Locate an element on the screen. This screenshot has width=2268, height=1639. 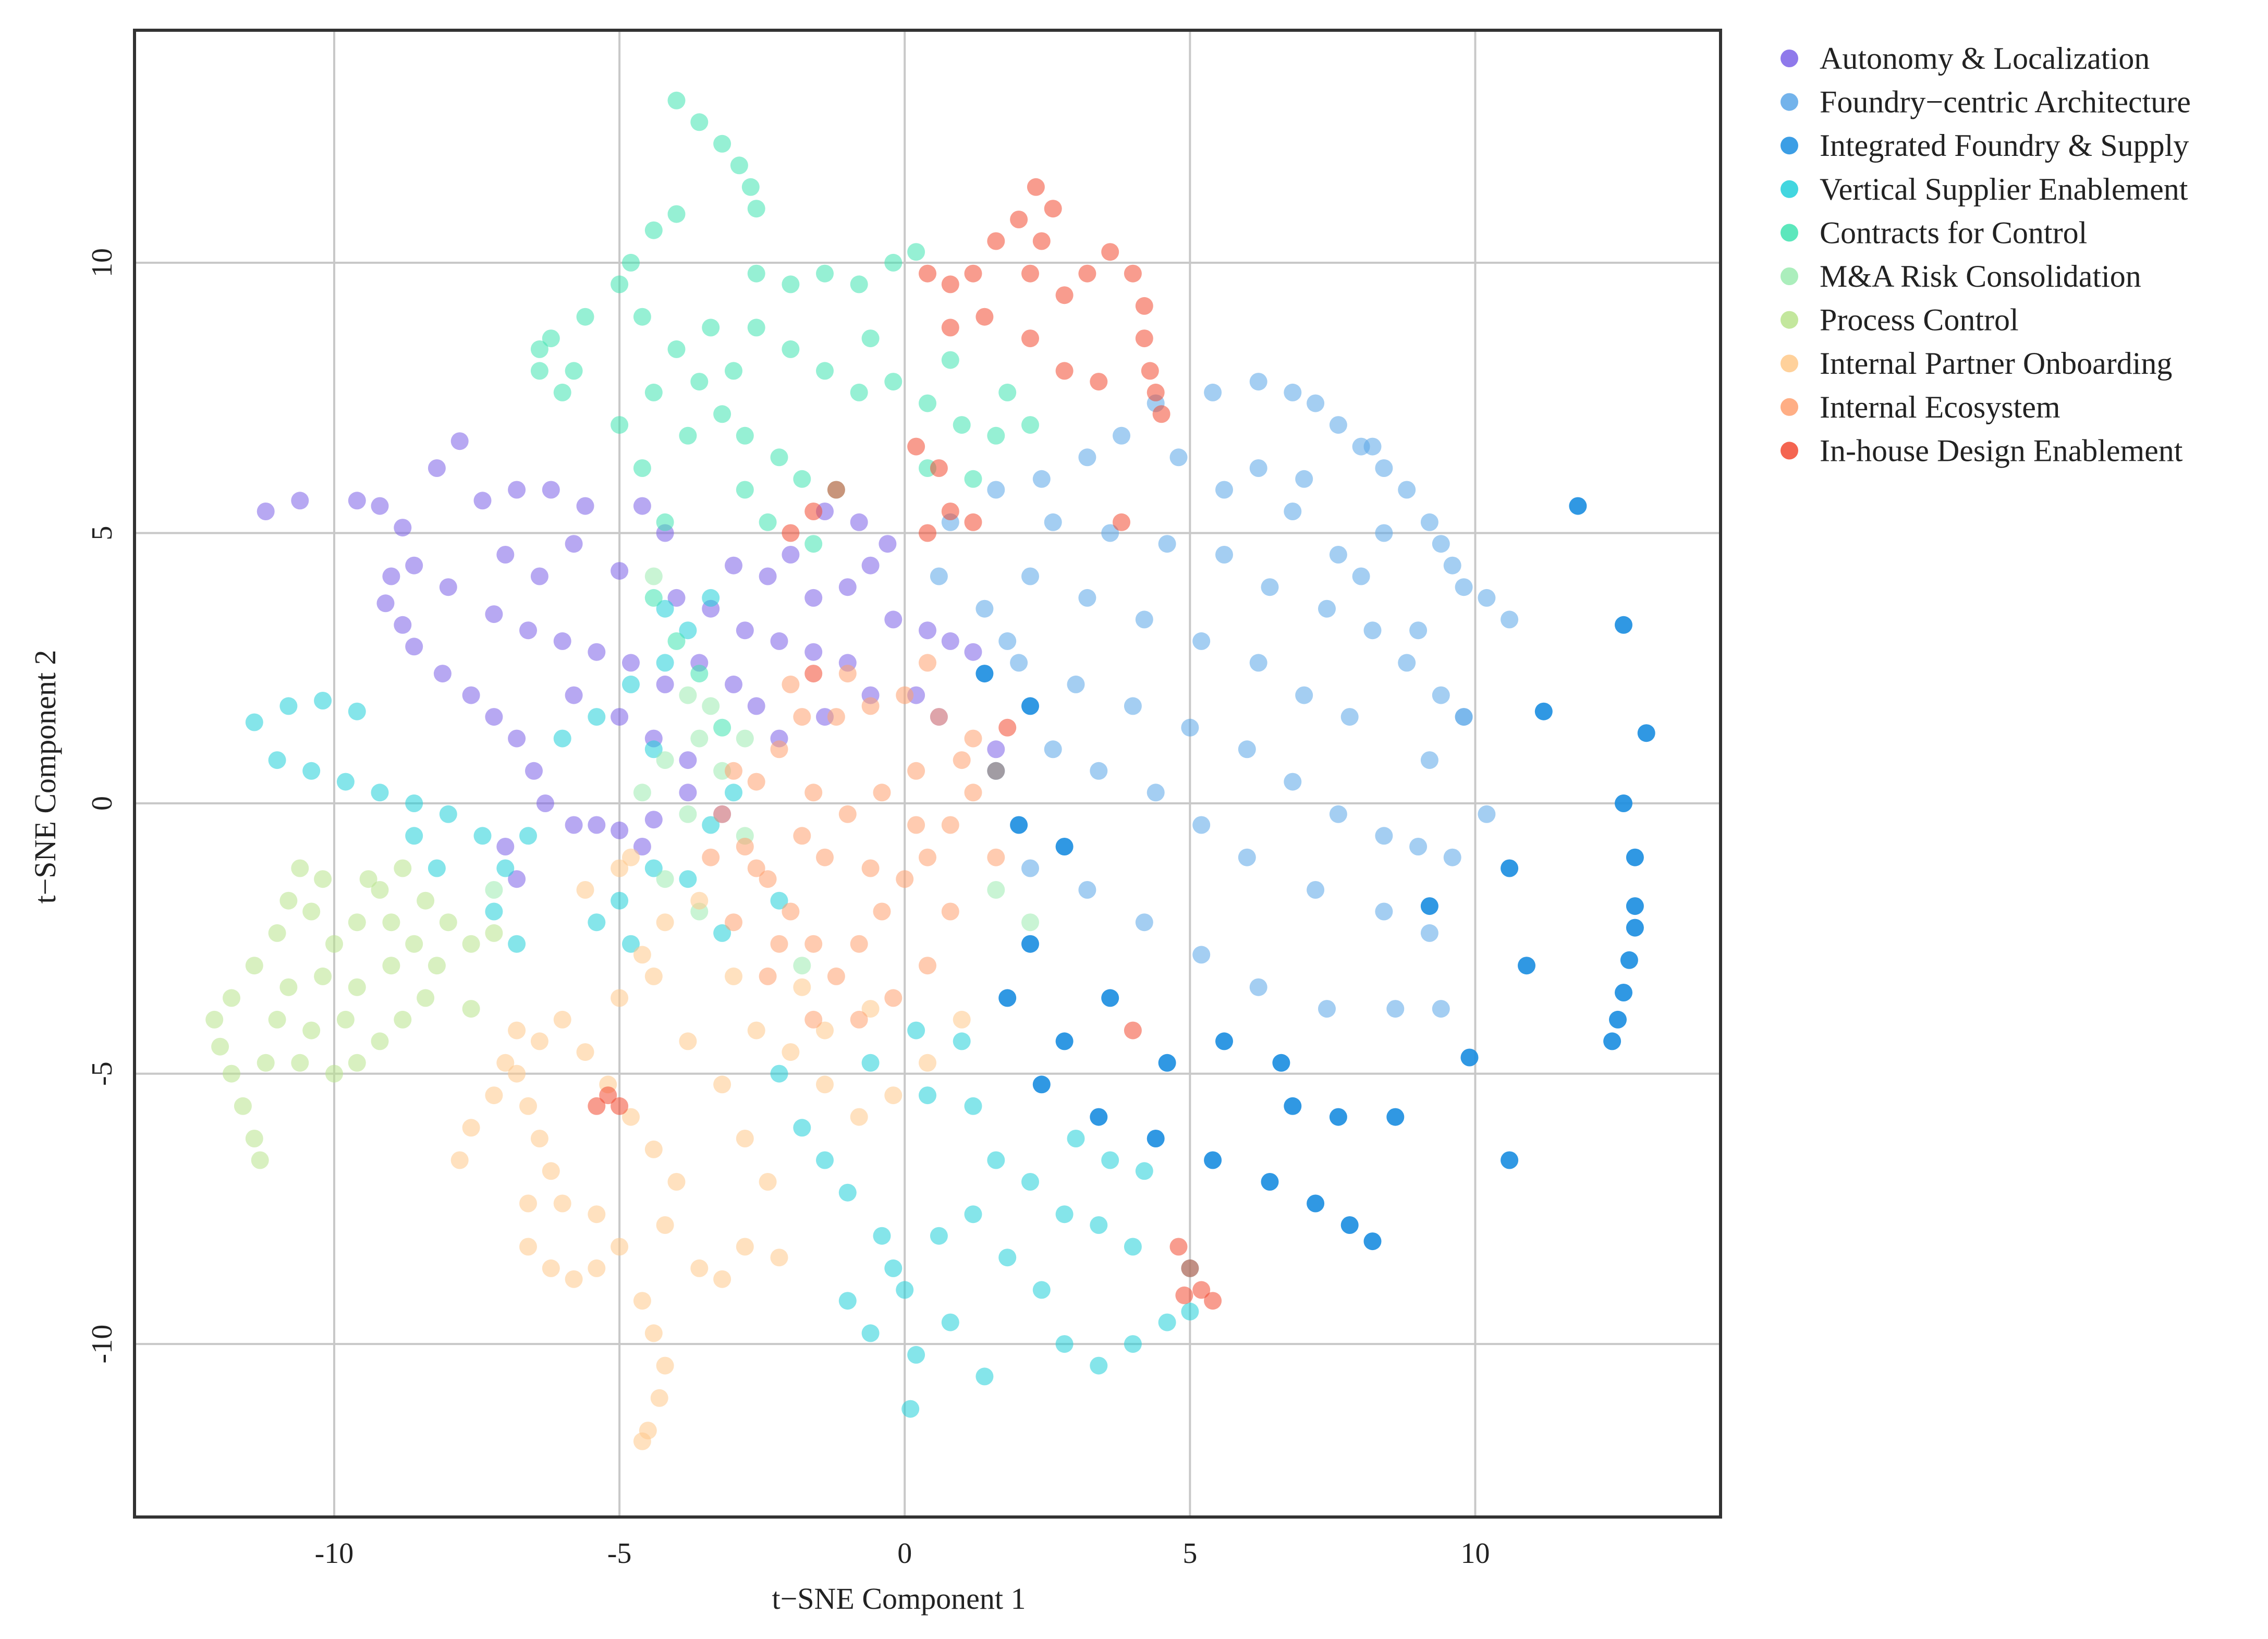
x-tick-label: -10 is located at coordinates (334, 1553).